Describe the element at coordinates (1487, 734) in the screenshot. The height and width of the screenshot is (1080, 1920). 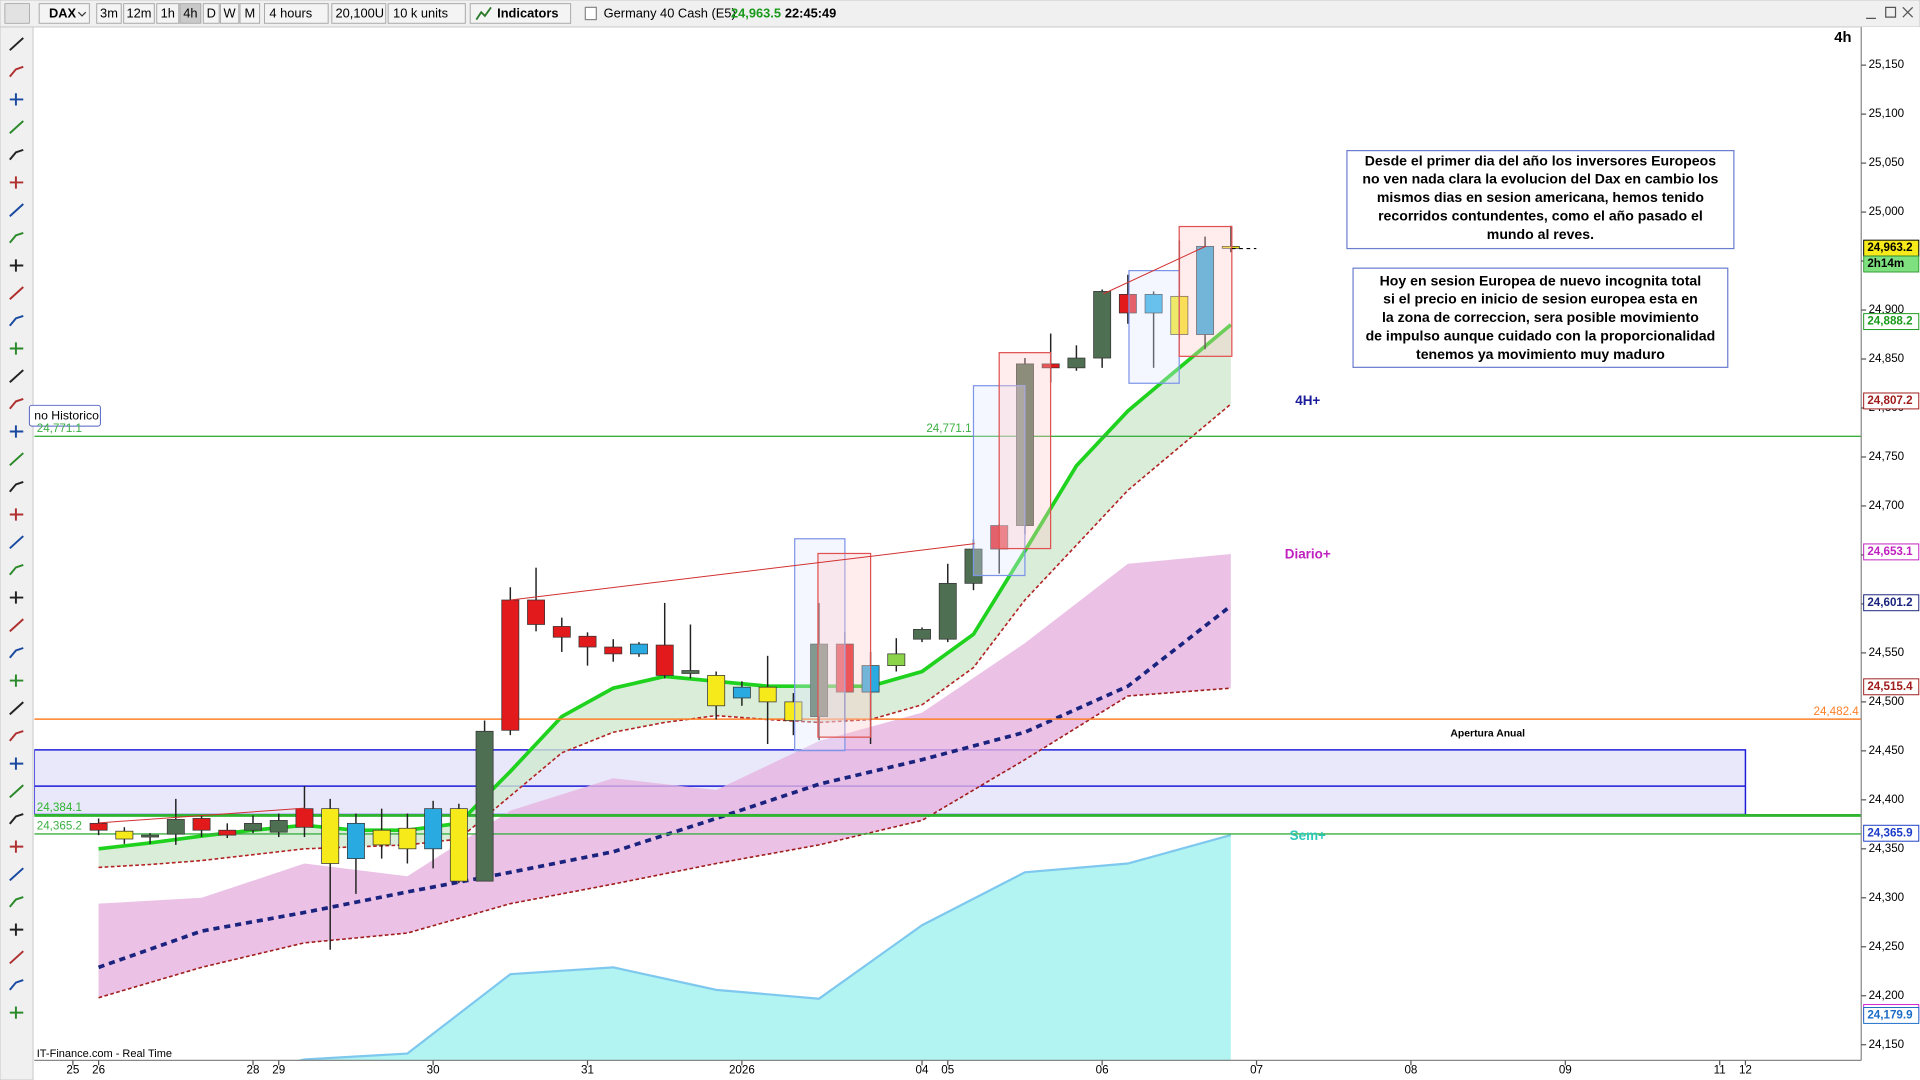
I see `zone-label: Apertura Anual` at that location.